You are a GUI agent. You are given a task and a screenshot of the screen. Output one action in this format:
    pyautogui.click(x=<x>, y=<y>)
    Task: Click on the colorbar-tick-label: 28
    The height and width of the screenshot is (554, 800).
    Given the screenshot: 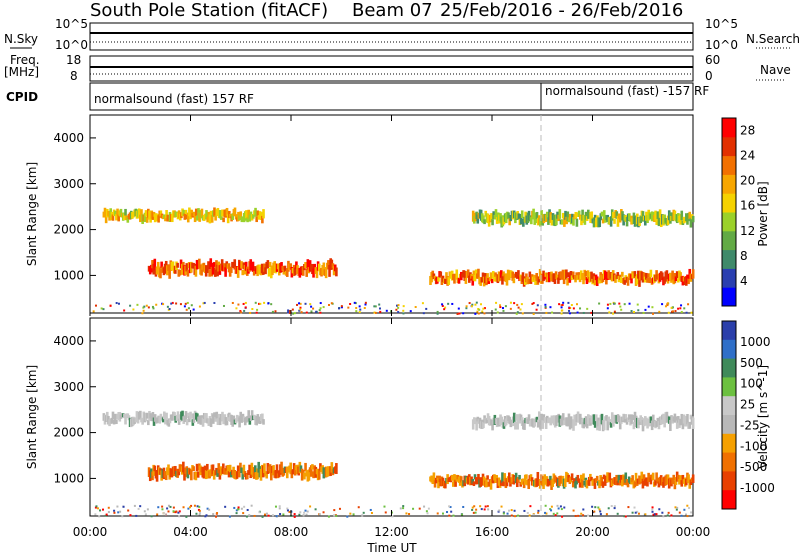 What is the action you would take?
    pyautogui.click(x=747, y=131)
    